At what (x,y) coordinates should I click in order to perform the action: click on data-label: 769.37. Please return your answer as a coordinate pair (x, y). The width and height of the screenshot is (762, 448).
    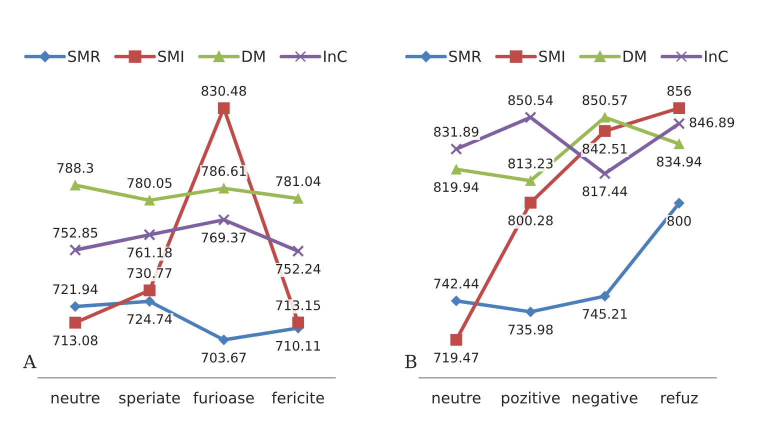
    Looking at the image, I should click on (224, 237).